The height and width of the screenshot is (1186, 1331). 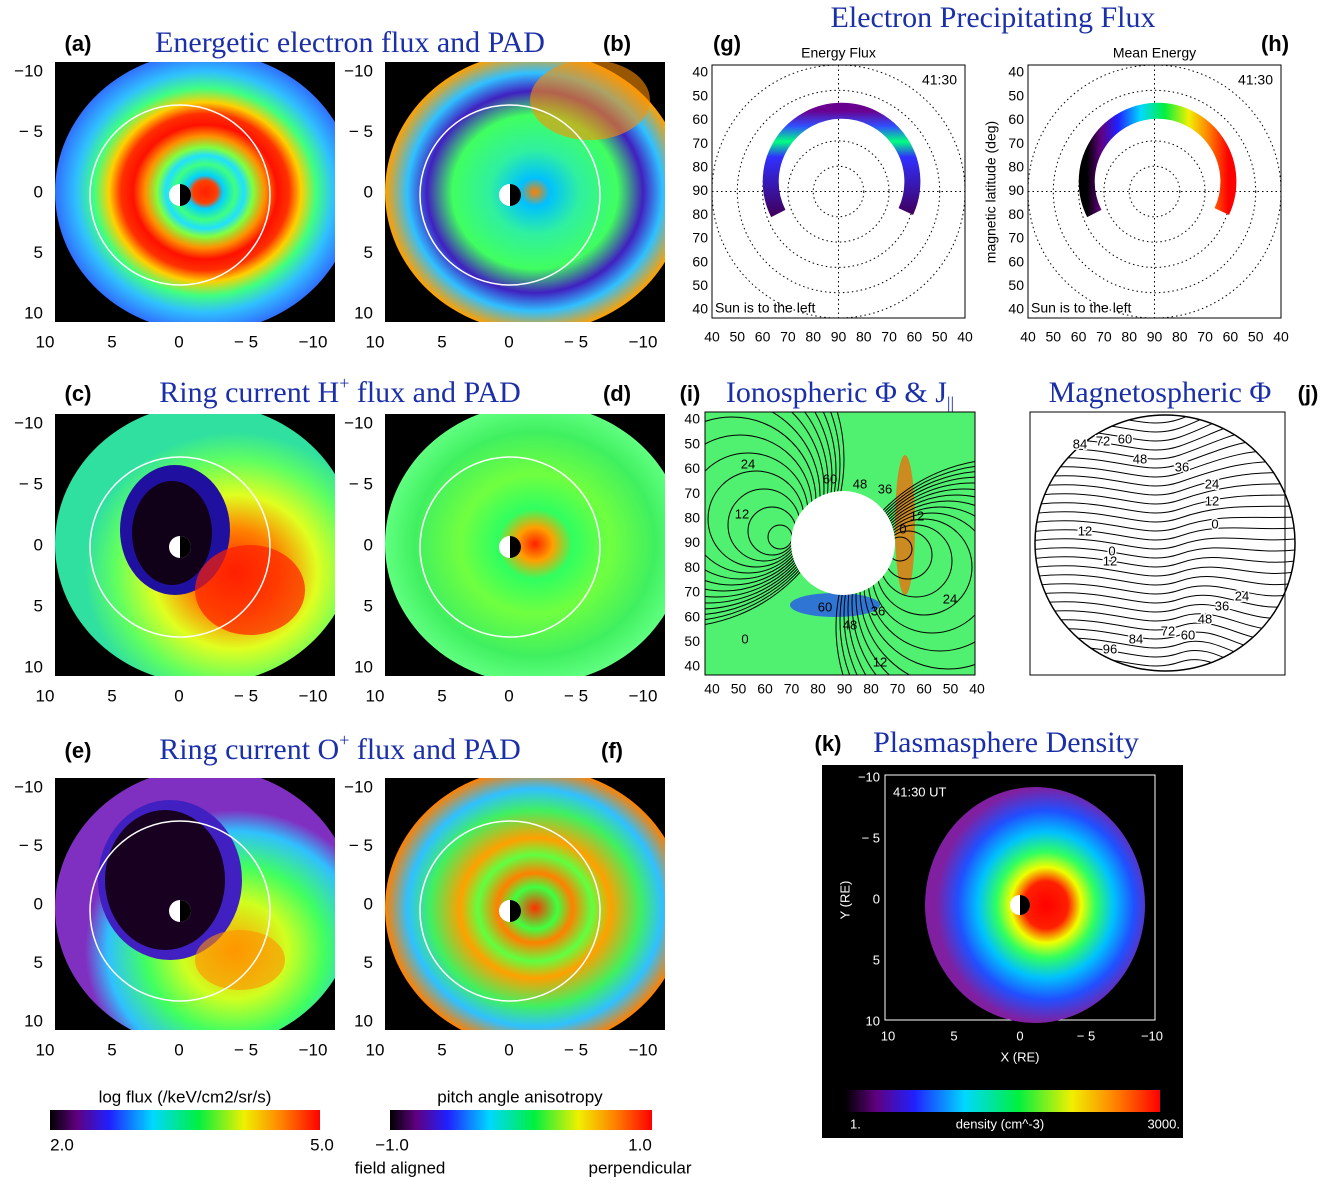 What do you see at coordinates (313, 1049) in the screenshot?
I see `x-tick-label: −10` at bounding box center [313, 1049].